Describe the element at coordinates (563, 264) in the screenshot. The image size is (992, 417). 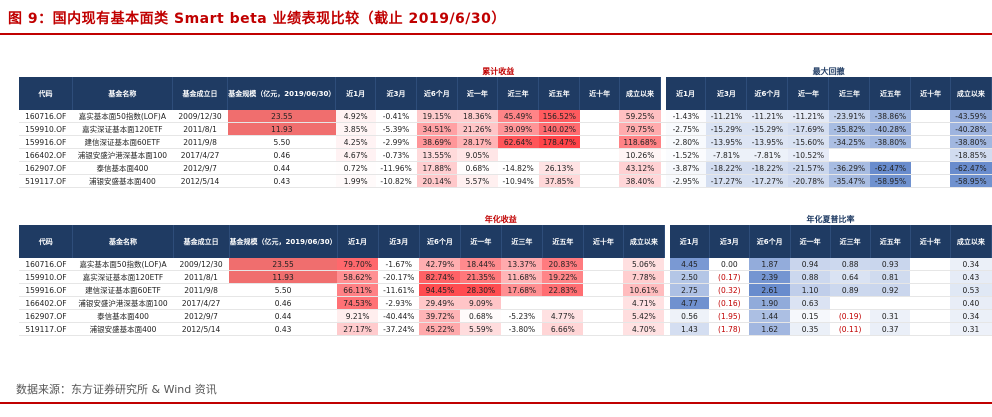
I see `return-cell: 20.83%` at that location.